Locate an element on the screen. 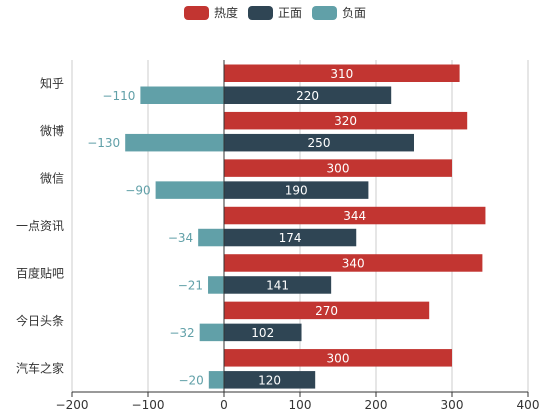 This screenshot has height=420, width=550. legend-swatch-heat is located at coordinates (196, 12).